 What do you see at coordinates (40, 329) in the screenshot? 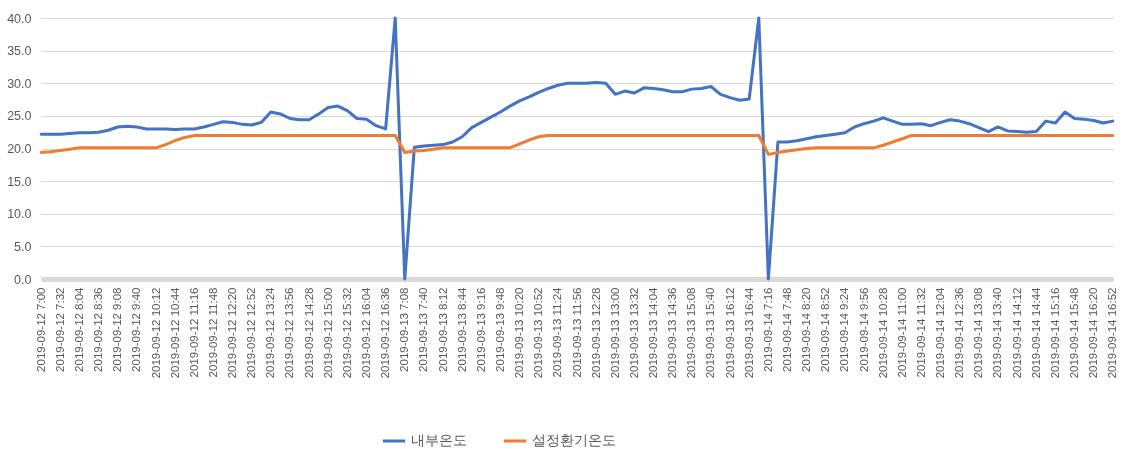
I see `x-tick-label: 2019-09-12 7:00` at bounding box center [40, 329].